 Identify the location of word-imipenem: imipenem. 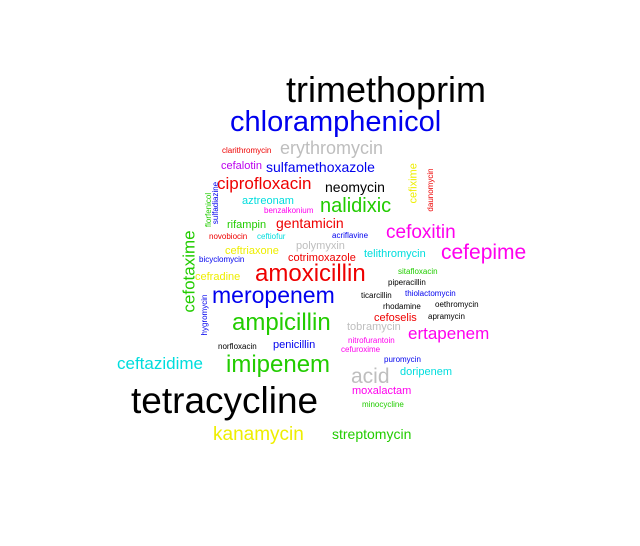
(278, 364).